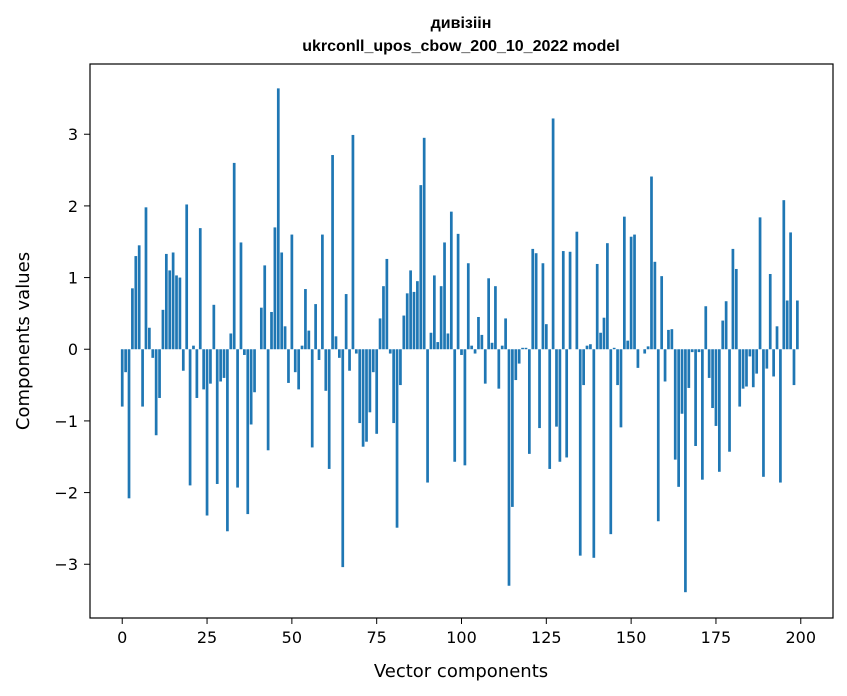  What do you see at coordinates (466, 632) in the screenshot?
I see `x-axis-ticks: 0 25 50 75 100 125 150 175 200` at bounding box center [466, 632].